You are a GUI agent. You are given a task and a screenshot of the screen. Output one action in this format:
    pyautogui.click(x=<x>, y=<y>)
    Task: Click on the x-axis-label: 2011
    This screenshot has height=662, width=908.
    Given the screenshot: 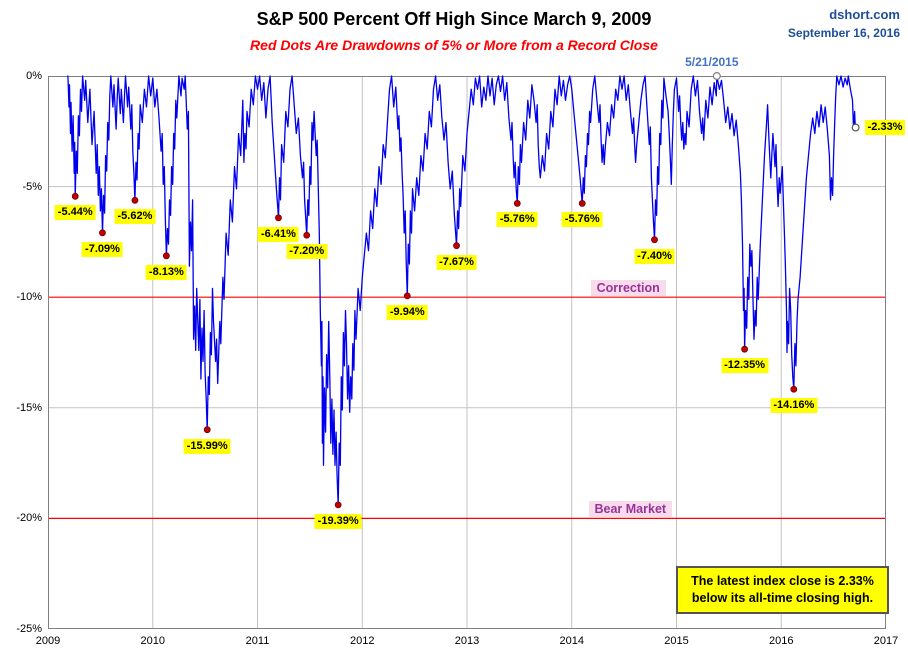 What is the action you would take?
    pyautogui.click(x=257, y=641)
    